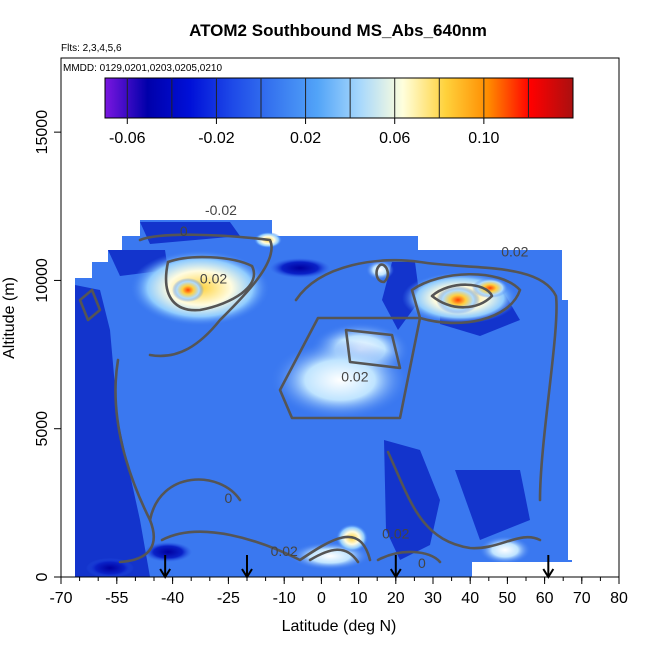 Image resolution: width=650 pixels, height=650 pixels. What do you see at coordinates (42, 280) in the screenshot?
I see `y-tick-label: 10000` at bounding box center [42, 280].